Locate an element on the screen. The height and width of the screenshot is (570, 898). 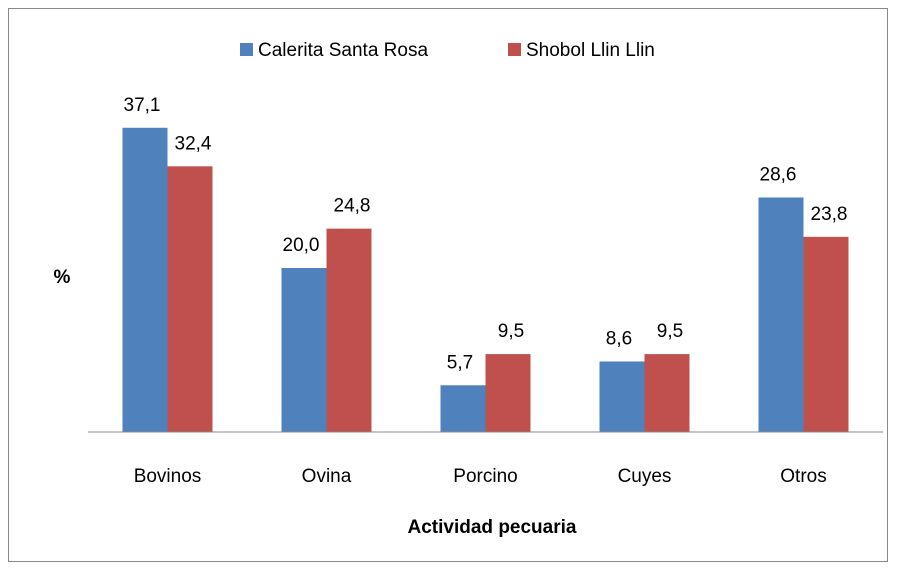
data-label: 20,0 is located at coordinates (301, 245).